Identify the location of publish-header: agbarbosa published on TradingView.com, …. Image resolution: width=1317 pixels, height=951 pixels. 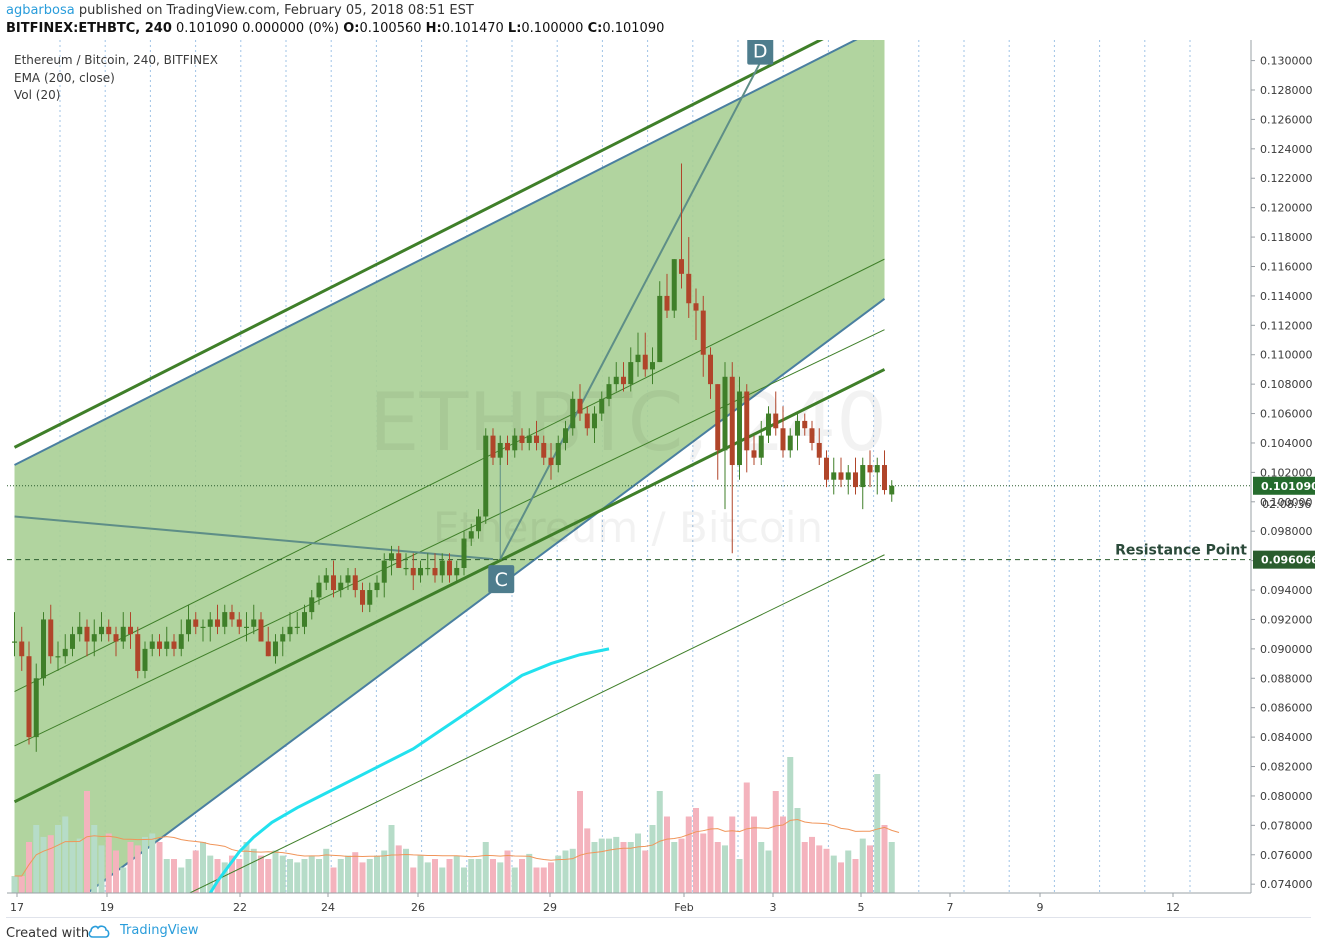
(658, 20).